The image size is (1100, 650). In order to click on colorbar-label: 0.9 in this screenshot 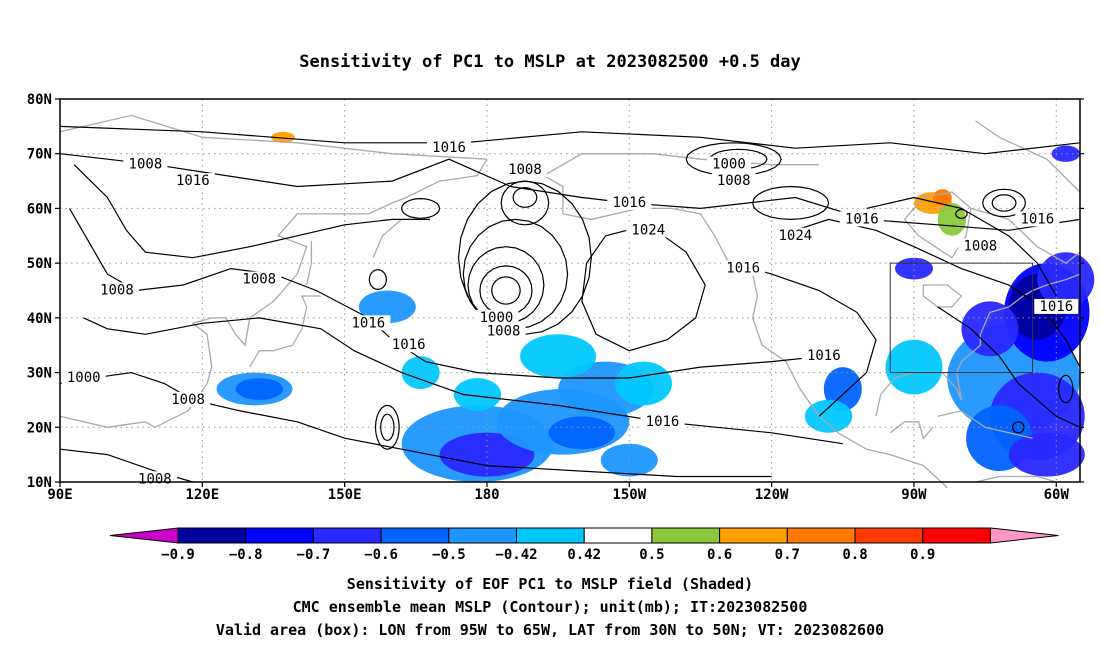, I will do `click(922, 555)`.